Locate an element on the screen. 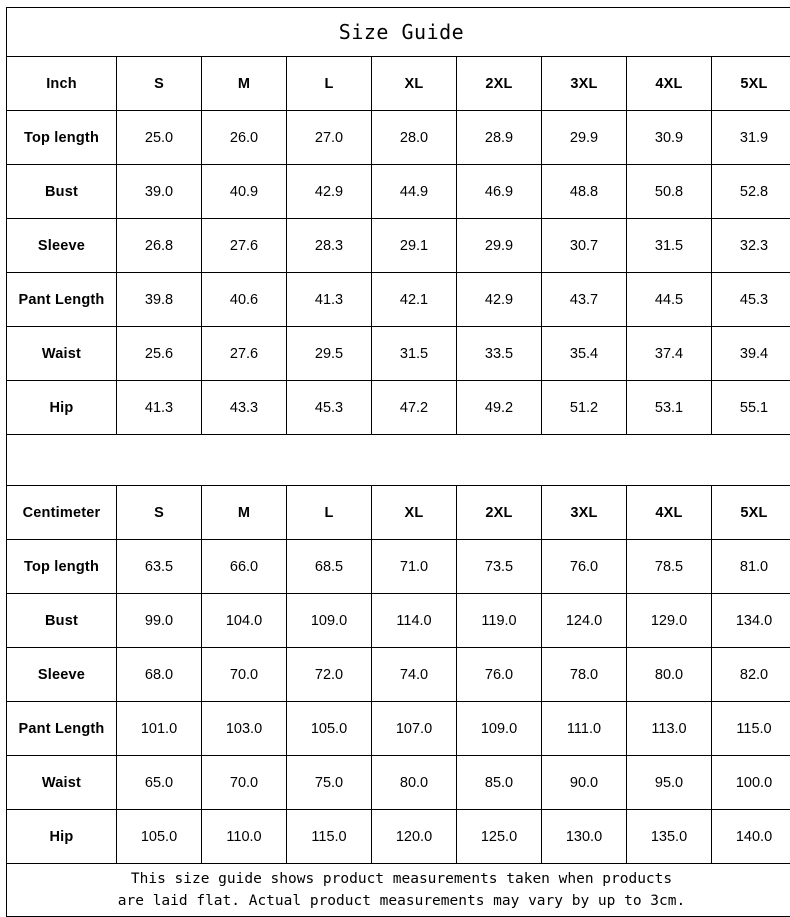  measurement-value: 55.1 is located at coordinates (751, 408).